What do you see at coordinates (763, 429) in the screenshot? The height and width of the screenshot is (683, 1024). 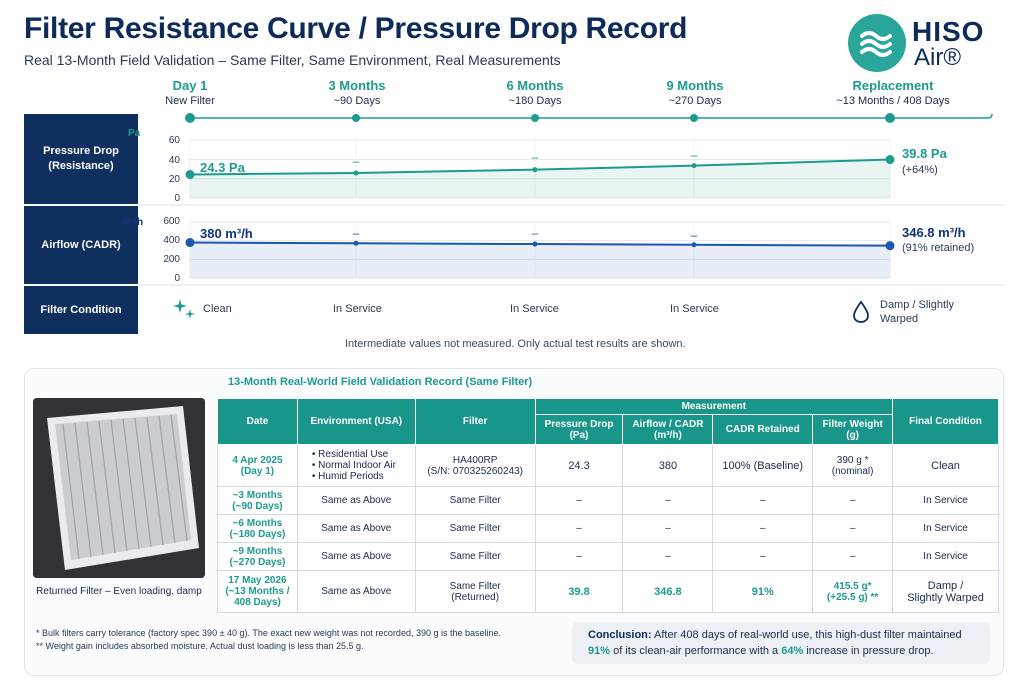 I see `col-cadr-retained: CADR Retained` at bounding box center [763, 429].